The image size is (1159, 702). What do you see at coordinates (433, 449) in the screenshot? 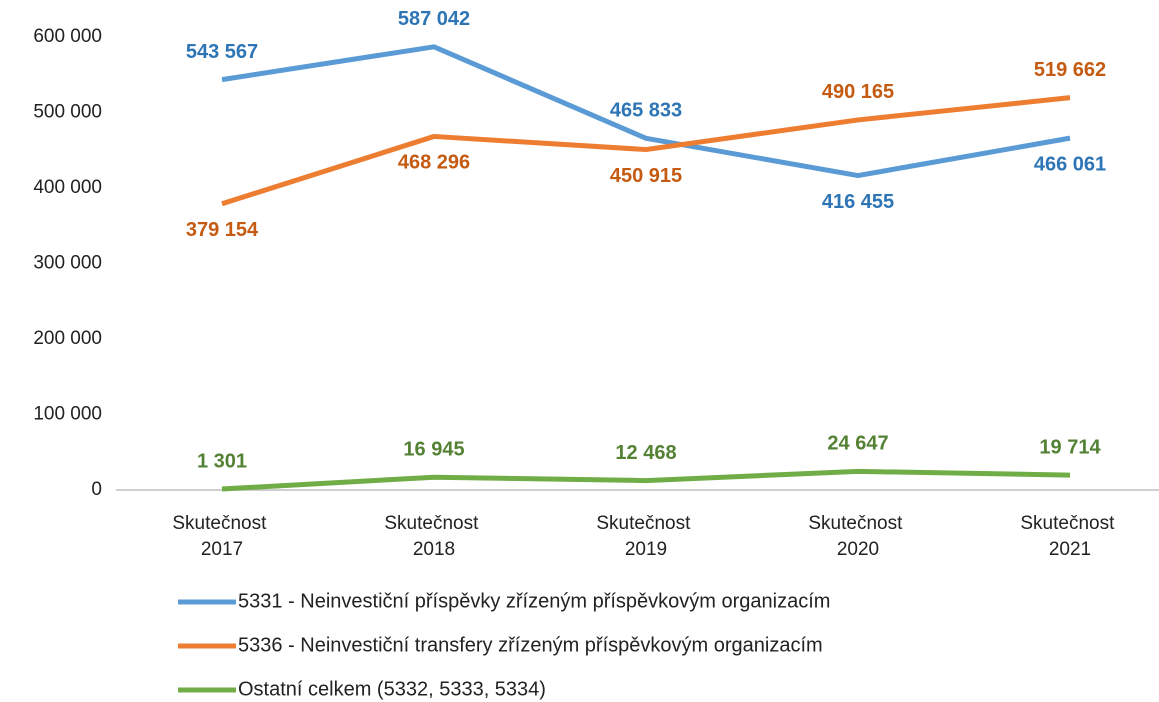
I see `data-label: 16 945` at bounding box center [433, 449].